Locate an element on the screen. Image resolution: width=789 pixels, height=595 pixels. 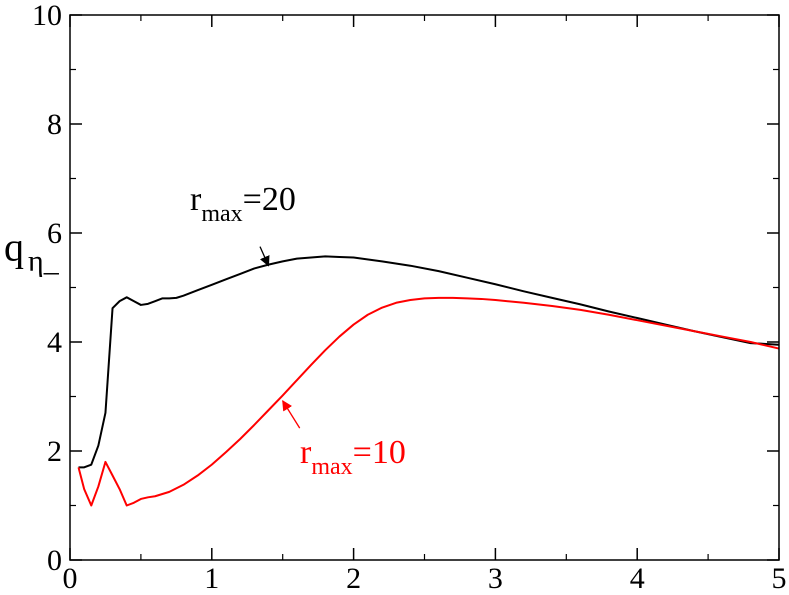
annotation-label-0: rmax=20 is located at coordinates (243, 204).